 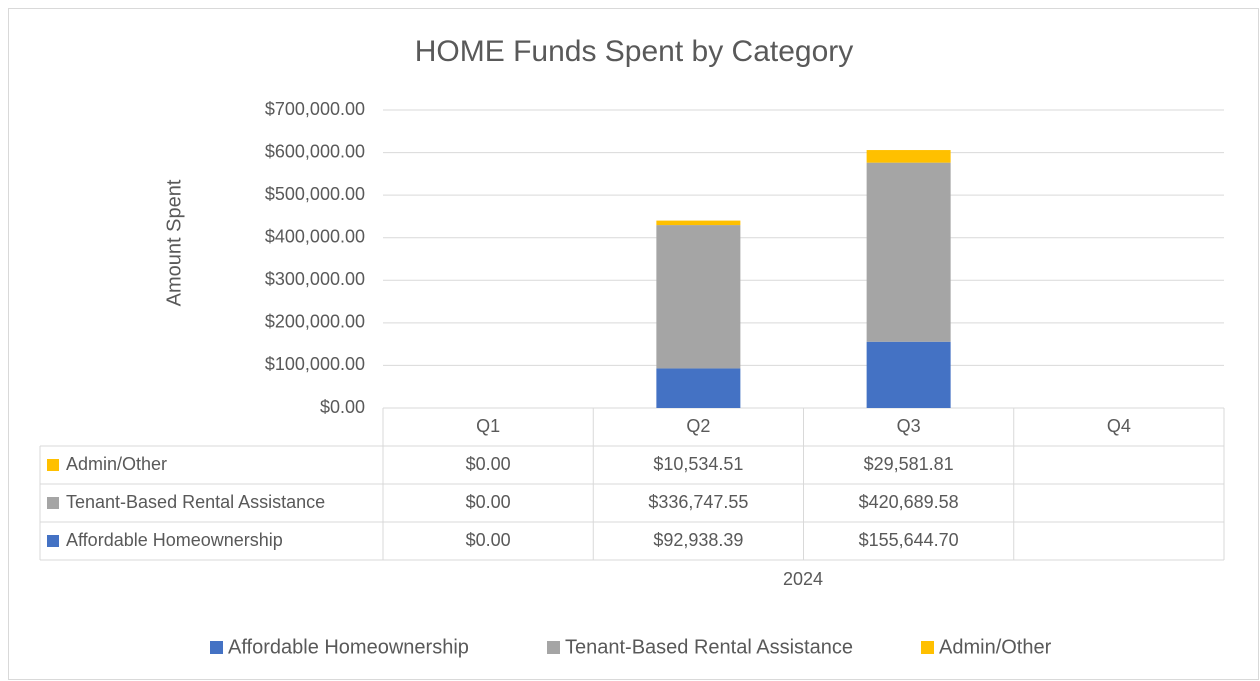 What do you see at coordinates (698, 426) in the screenshot?
I see `x-tick-label: Q2` at bounding box center [698, 426].